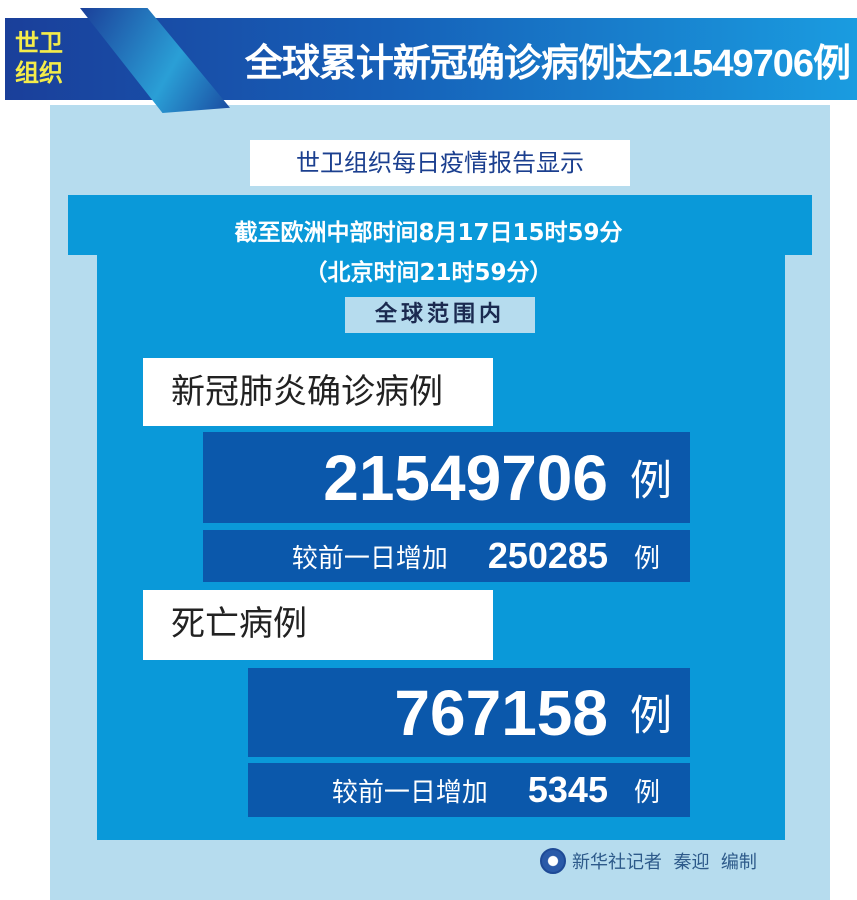  I want to click on confirmed-increase-box: 较前一日增加 250285 例, so click(446, 556).